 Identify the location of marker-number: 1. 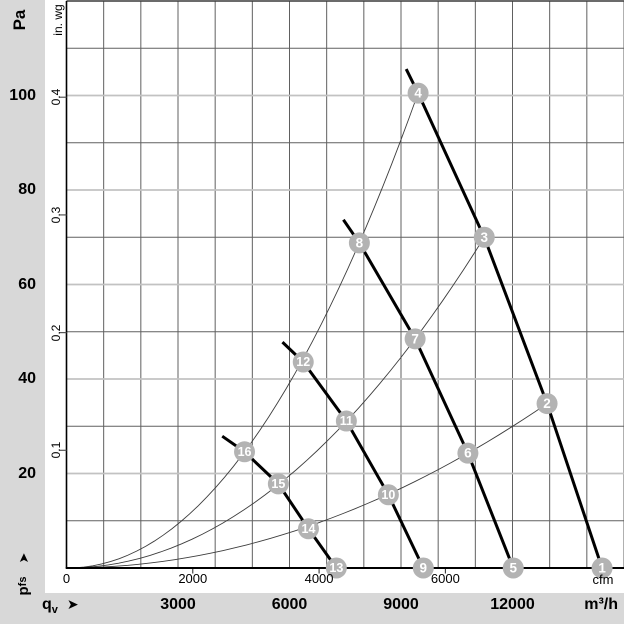
(602, 568).